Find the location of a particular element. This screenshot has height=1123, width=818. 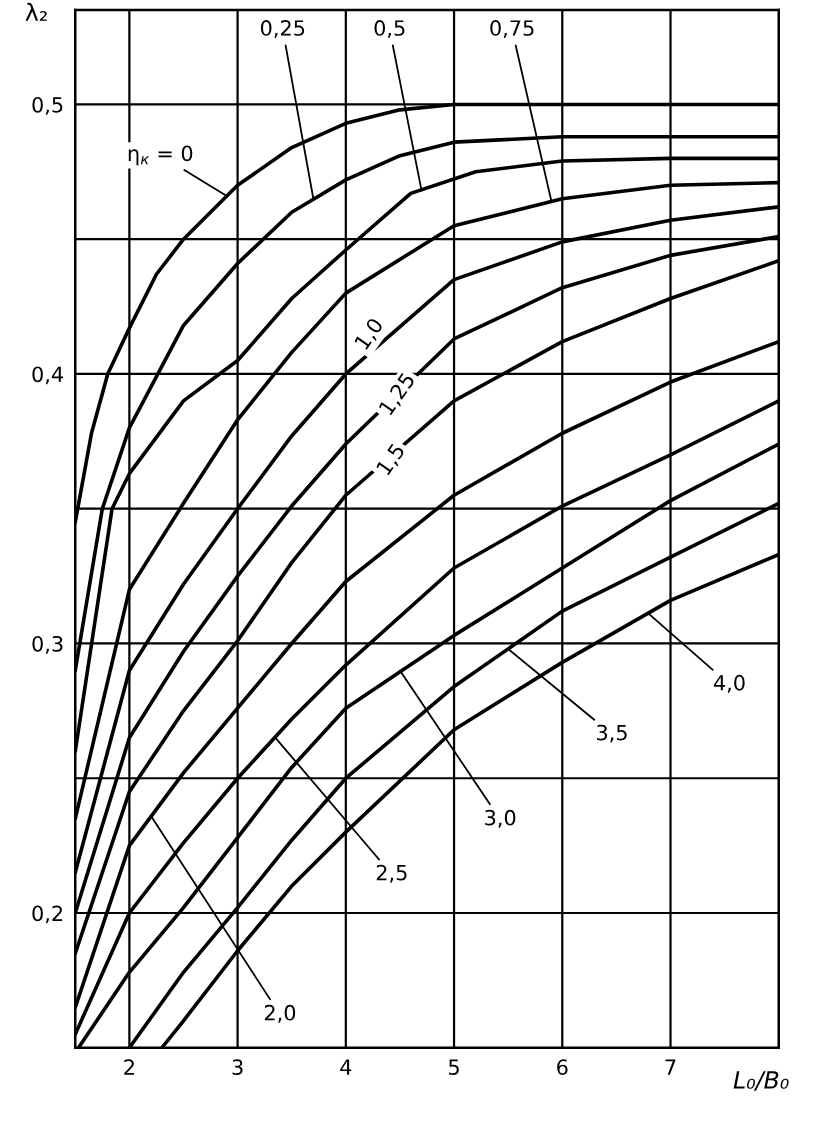

x-axis-title: L₀/B₀ is located at coordinates (761, 1081).